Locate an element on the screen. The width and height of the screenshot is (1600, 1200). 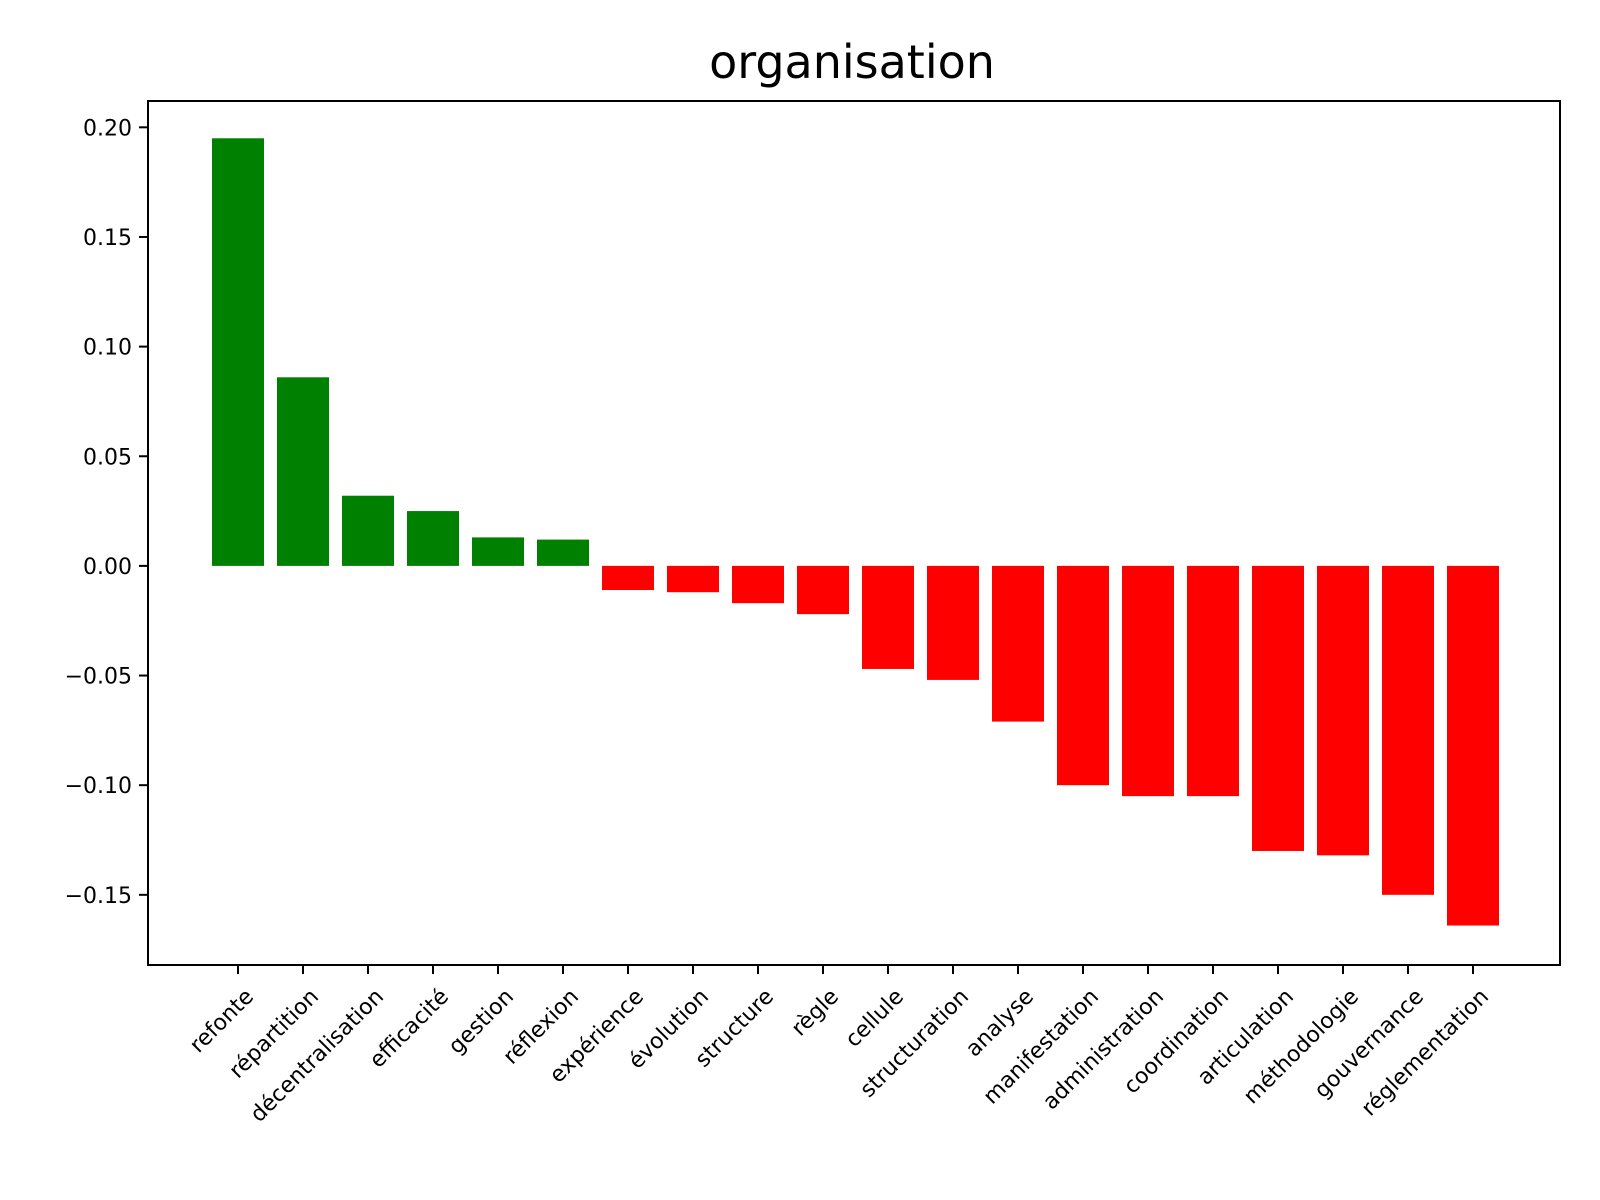
bar-méthodologie is located at coordinates (1343, 710).